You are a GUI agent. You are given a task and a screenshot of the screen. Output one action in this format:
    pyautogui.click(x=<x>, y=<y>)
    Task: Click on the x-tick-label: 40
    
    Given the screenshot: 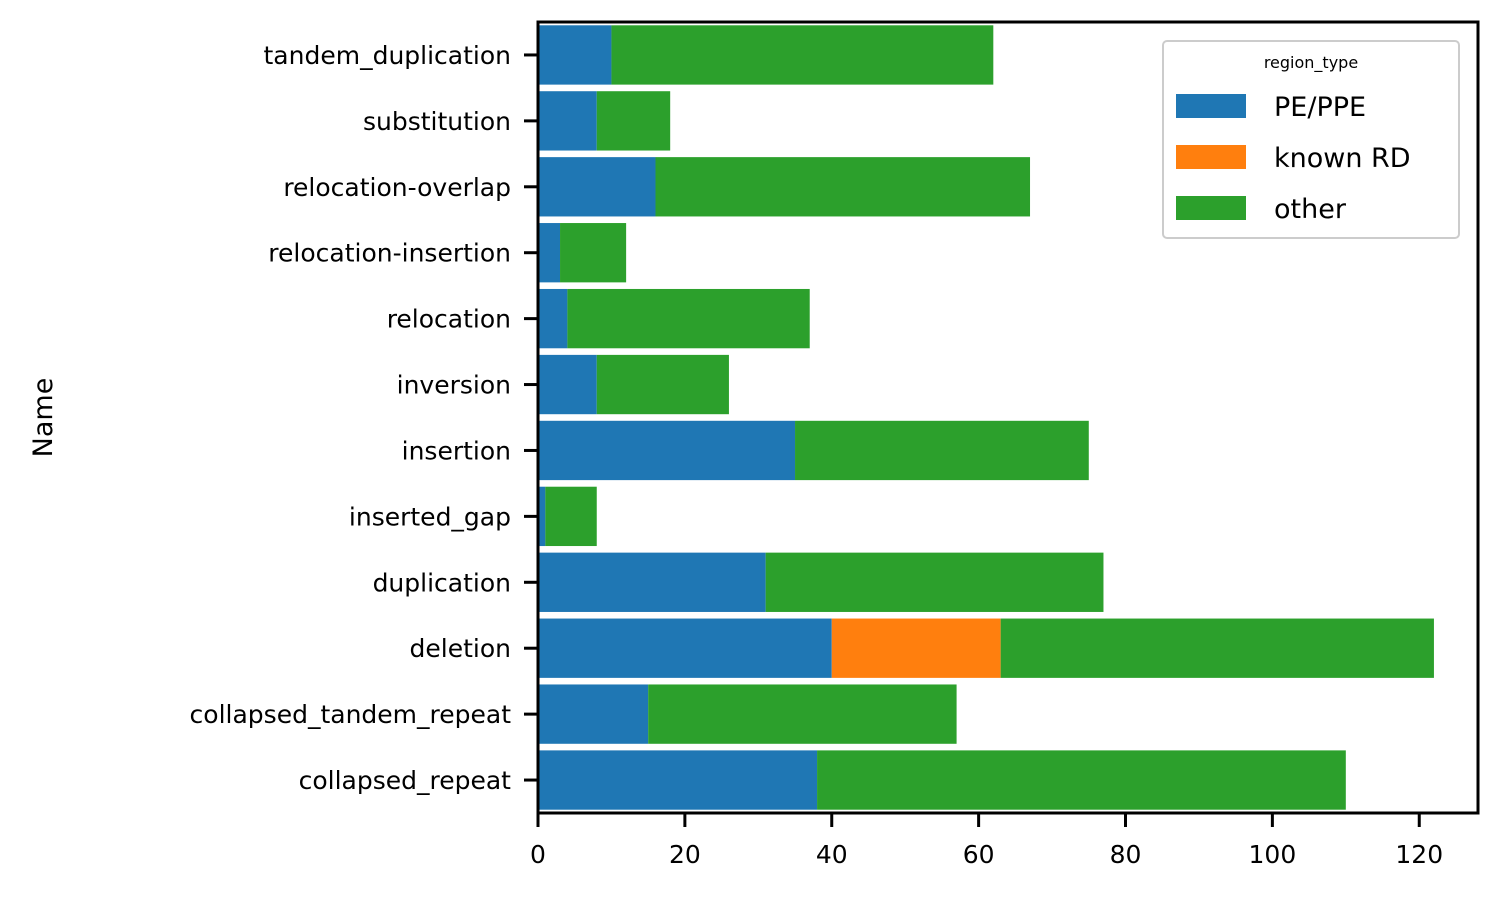 What is the action you would take?
    pyautogui.click(x=832, y=854)
    